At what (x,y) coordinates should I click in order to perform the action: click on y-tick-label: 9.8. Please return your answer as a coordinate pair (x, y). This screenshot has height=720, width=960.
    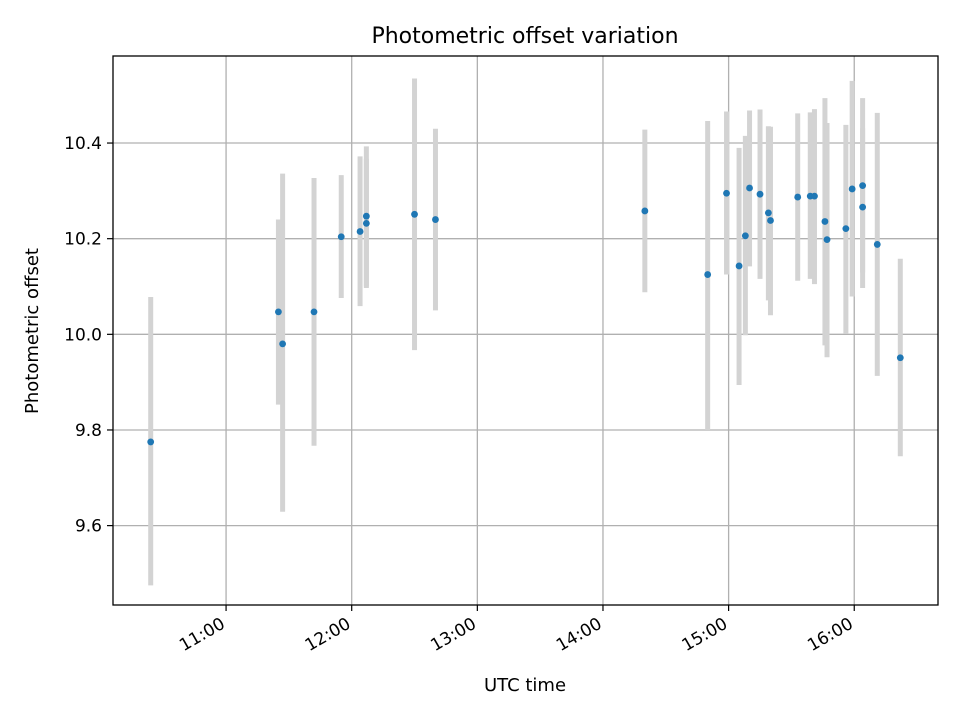
    Looking at the image, I should click on (88, 431).